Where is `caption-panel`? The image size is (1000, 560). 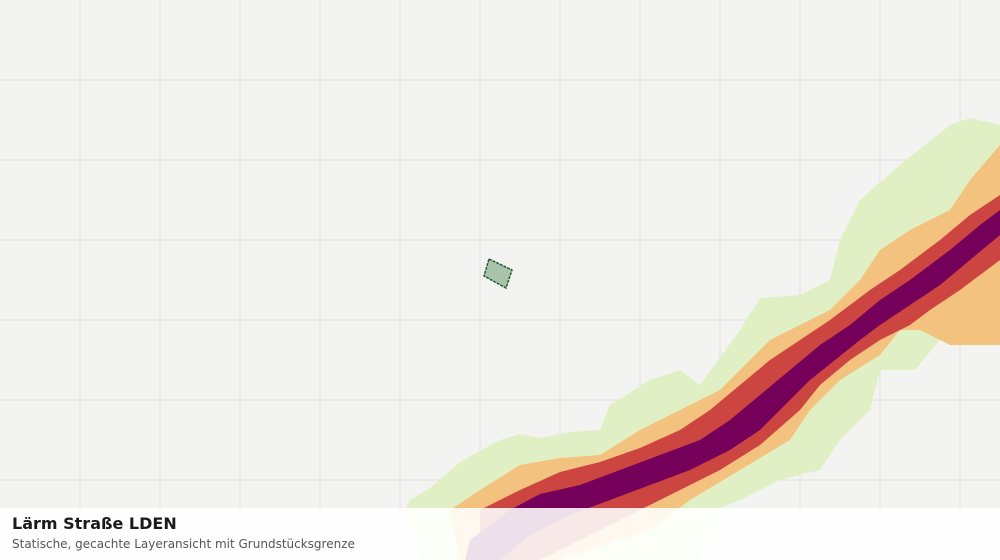 caption-panel is located at coordinates (500, 534).